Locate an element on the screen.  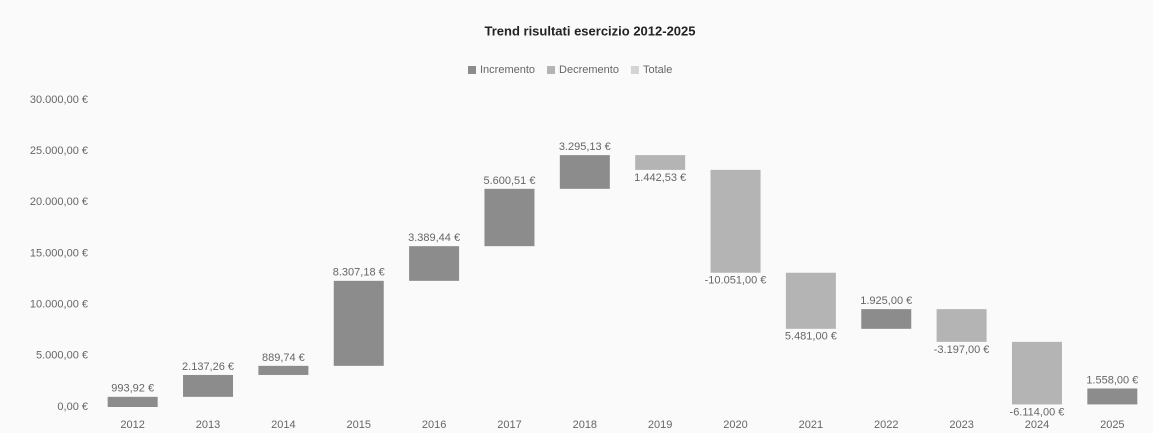
x-tick-label: 2012 is located at coordinates (132, 425).